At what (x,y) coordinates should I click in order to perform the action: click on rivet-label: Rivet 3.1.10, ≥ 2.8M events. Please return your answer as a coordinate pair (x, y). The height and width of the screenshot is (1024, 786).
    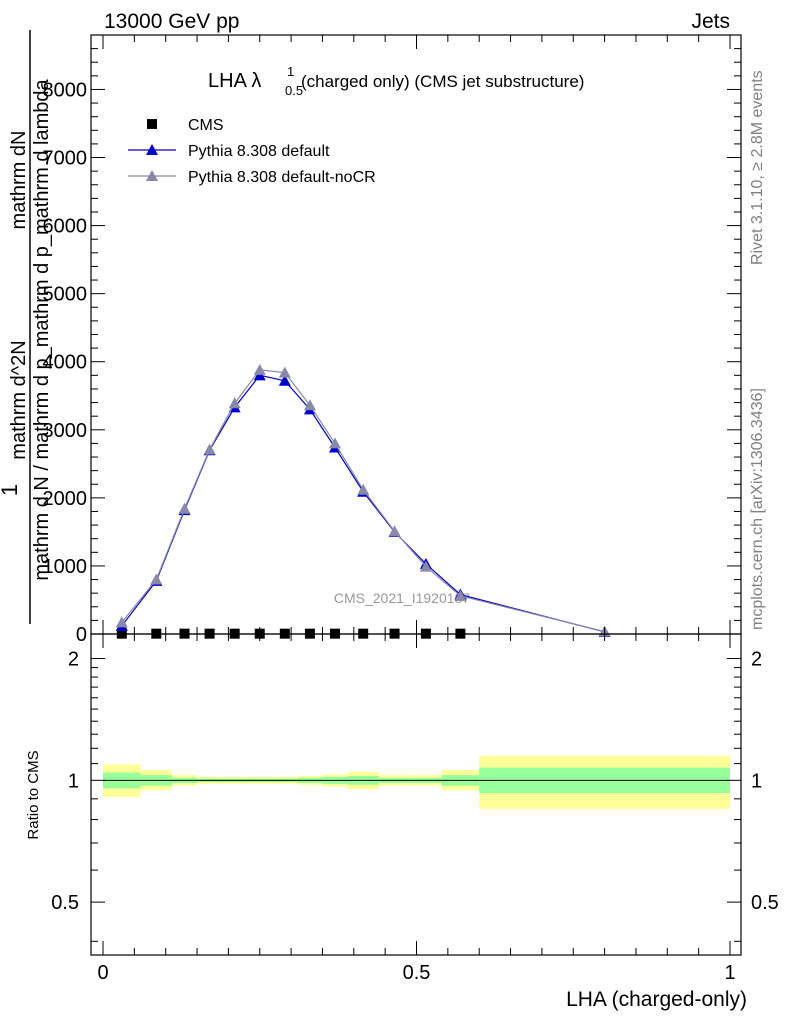
    Looking at the image, I should click on (757, 167).